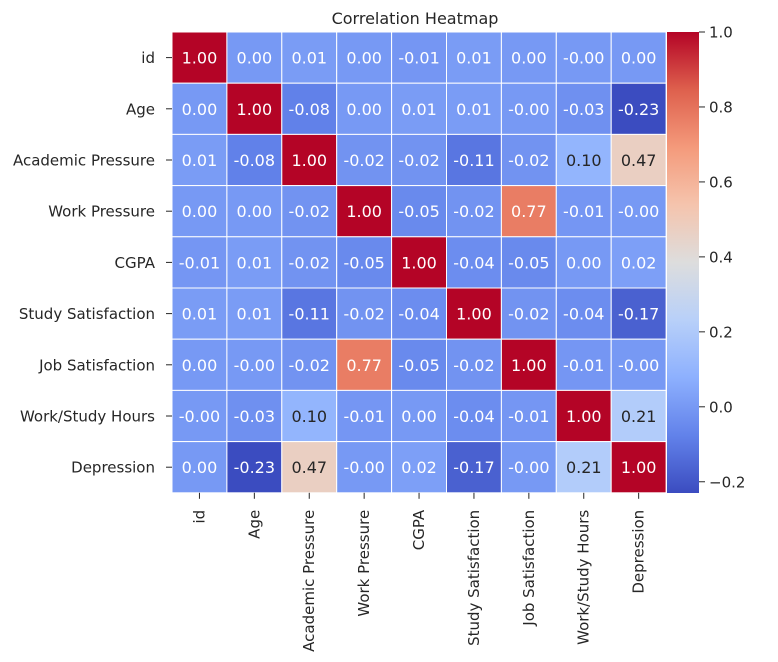 The width and height of the screenshot is (778, 662). I want to click on x-tick-label: CGPA, so click(419, 529).